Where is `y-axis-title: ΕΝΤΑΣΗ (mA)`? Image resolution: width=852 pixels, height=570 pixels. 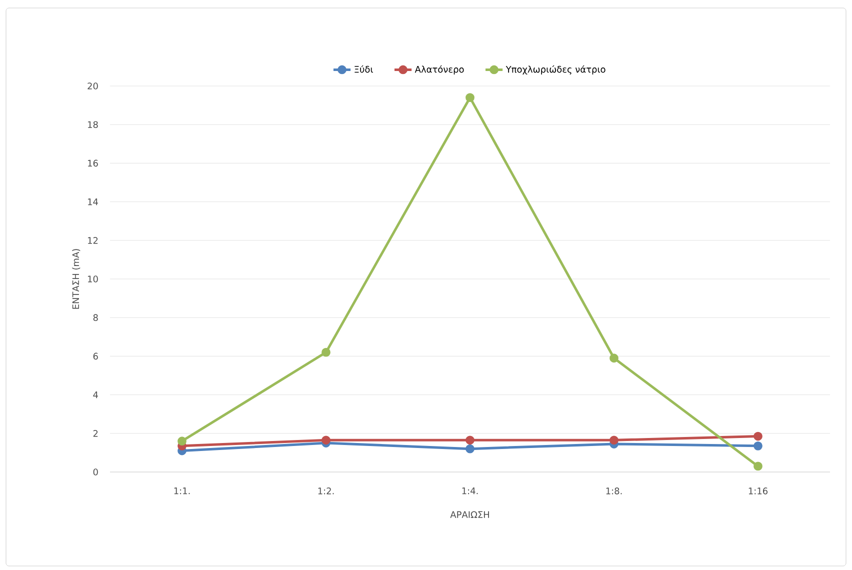 y-axis-title: ΕΝΤΑΣΗ (mA) is located at coordinates (76, 279).